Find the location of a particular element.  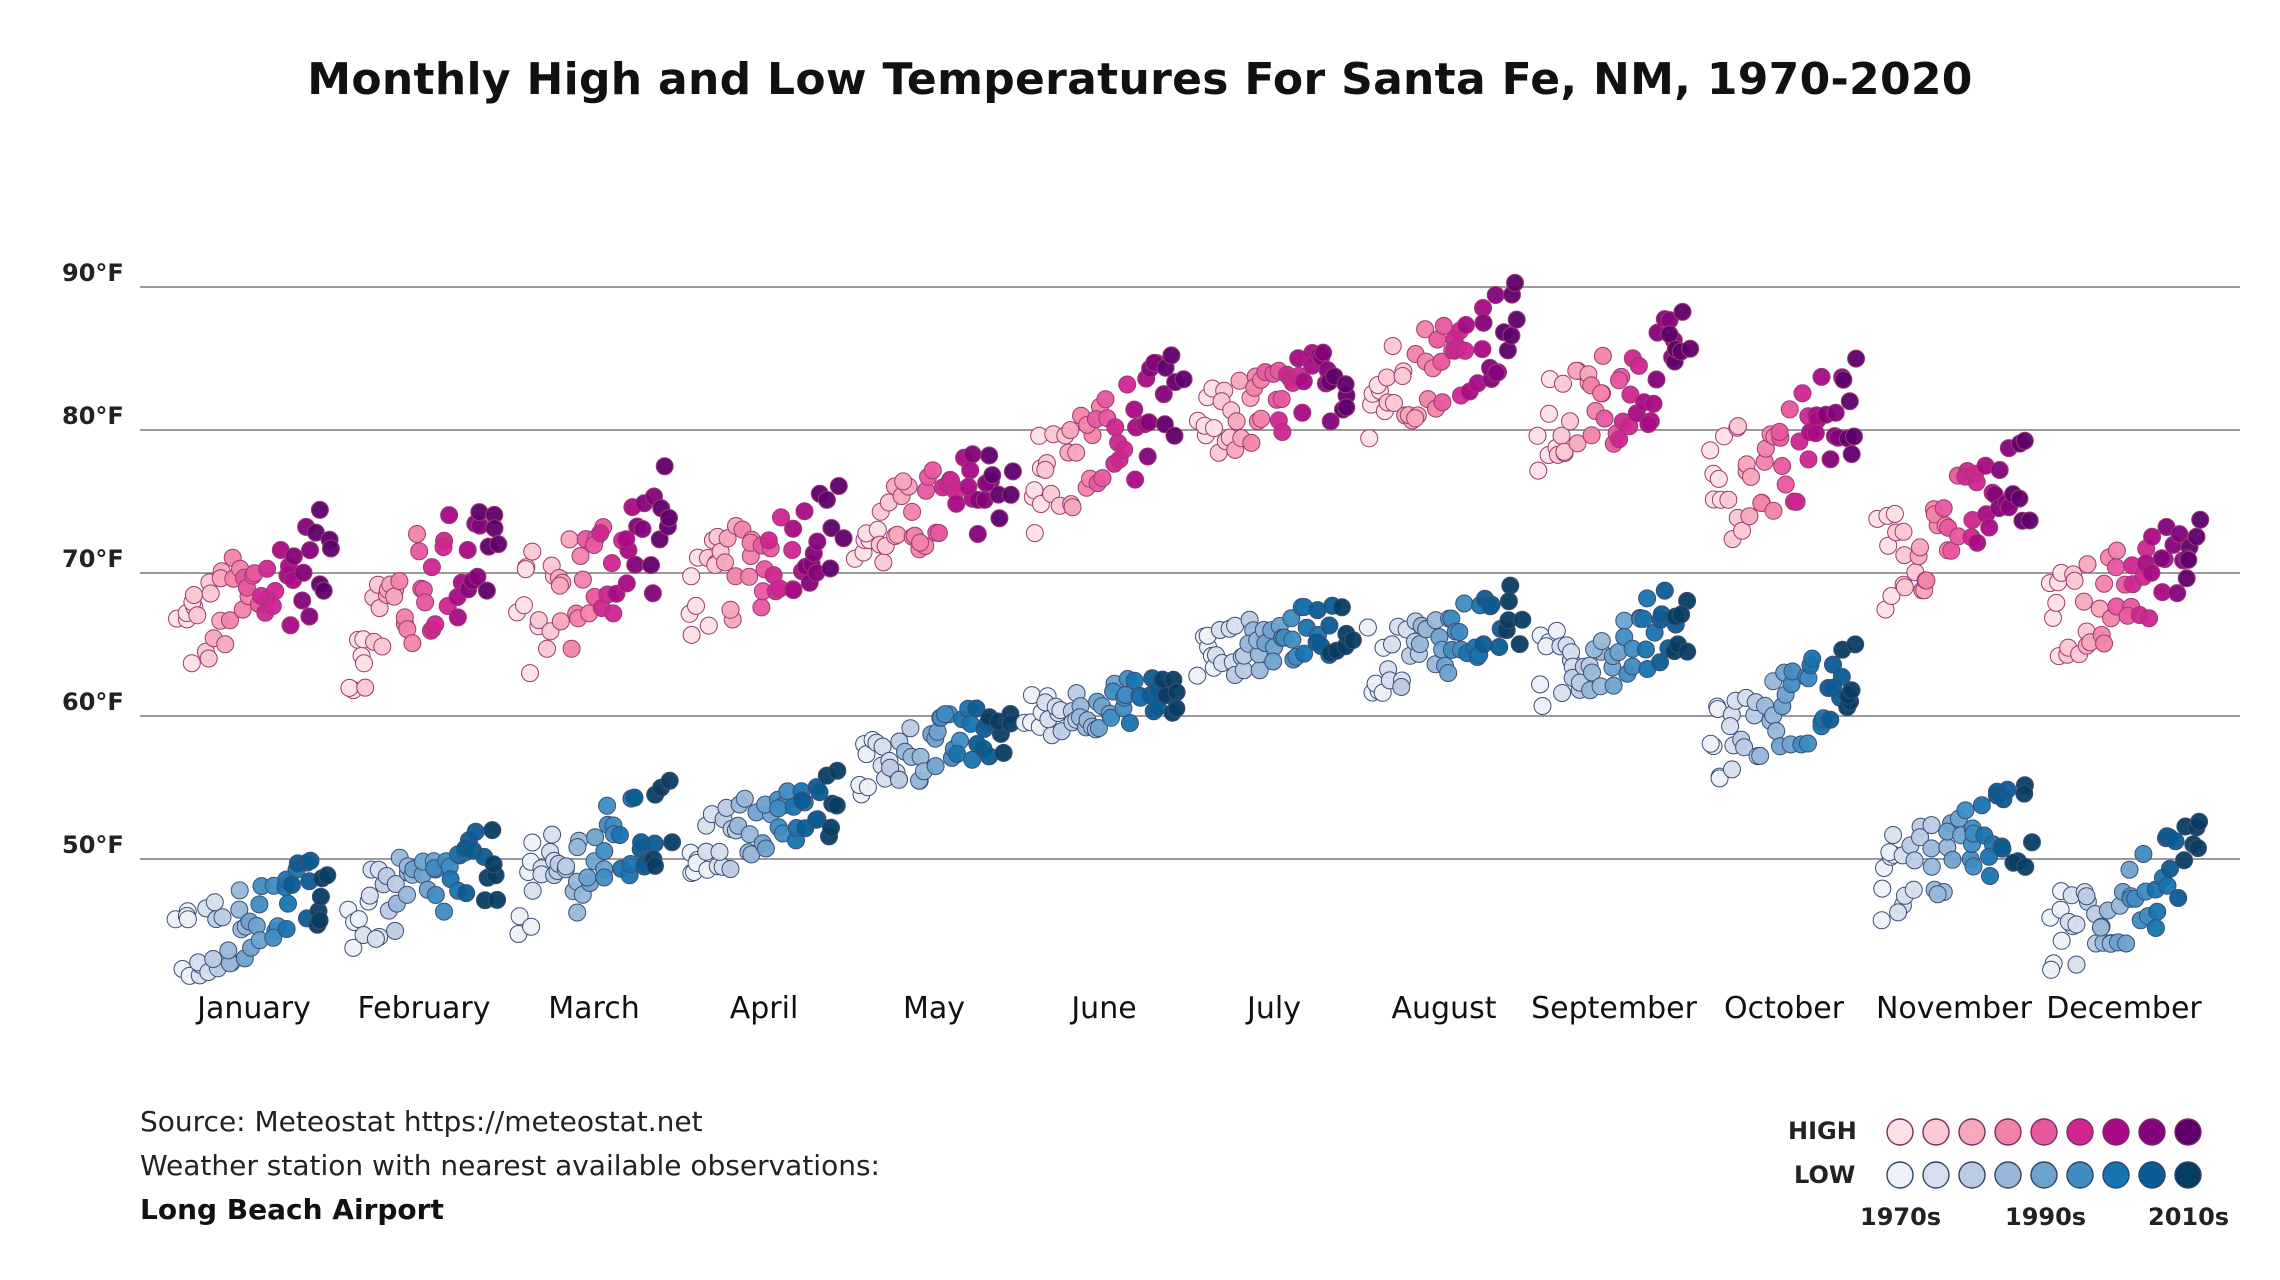

legend-decade-label: 1970s is located at coordinates (1901, 1217).